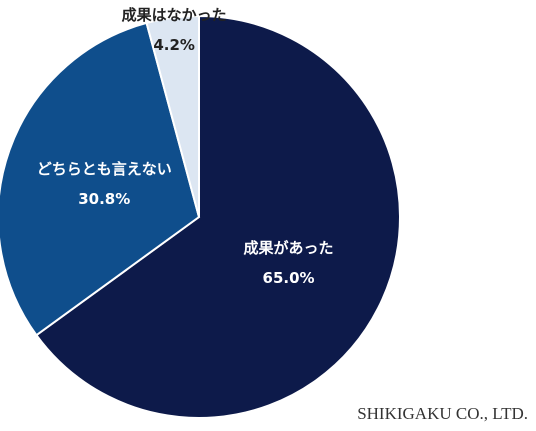 The width and height of the screenshot is (536, 431). What do you see at coordinates (289, 248) in the screenshot?
I see `slice-label: 成果があった` at bounding box center [289, 248].